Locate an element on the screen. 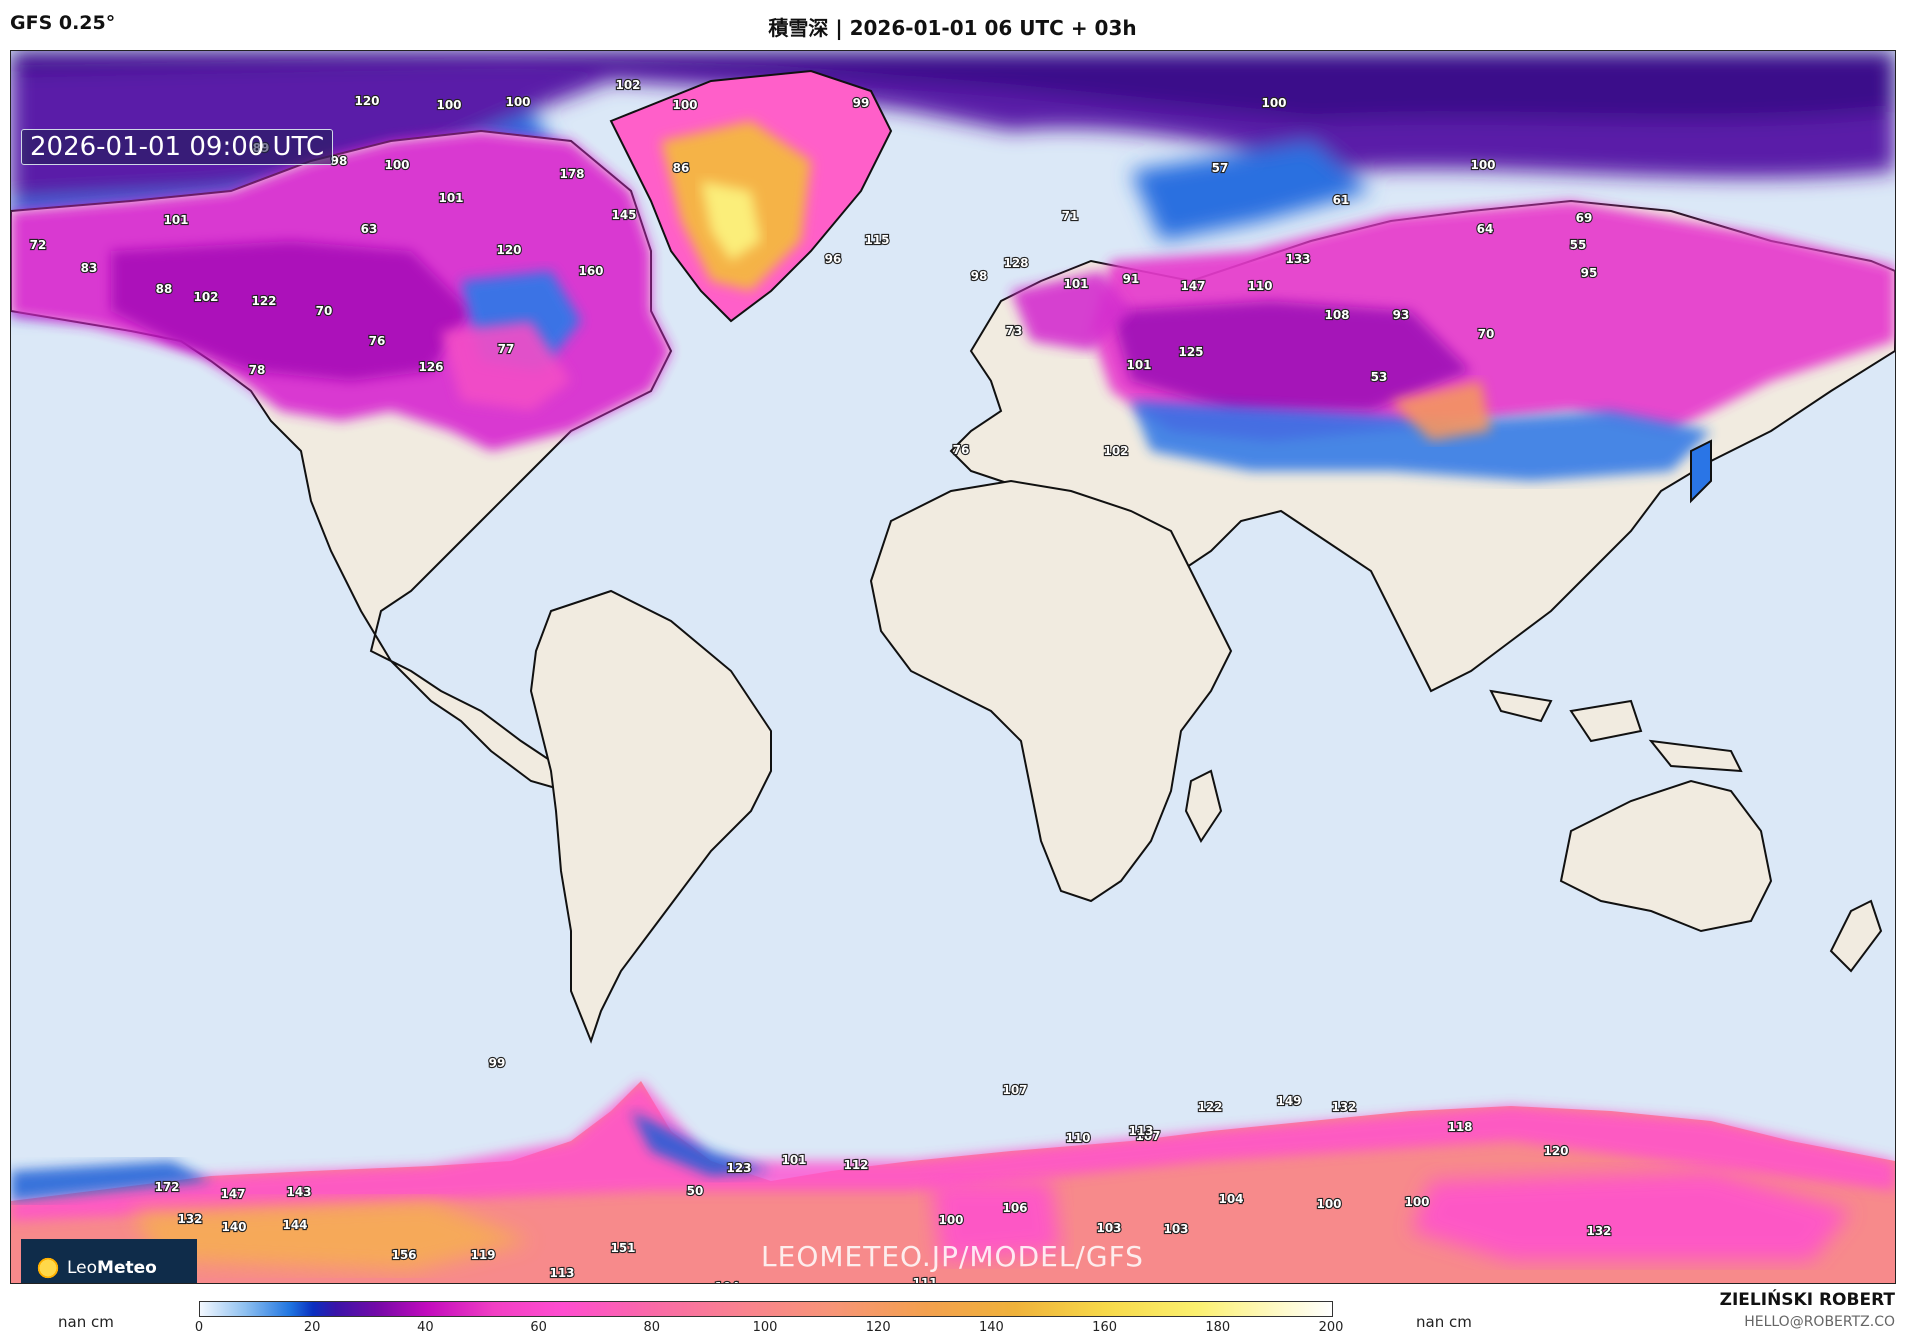  africa is located at coordinates (1051, 691).